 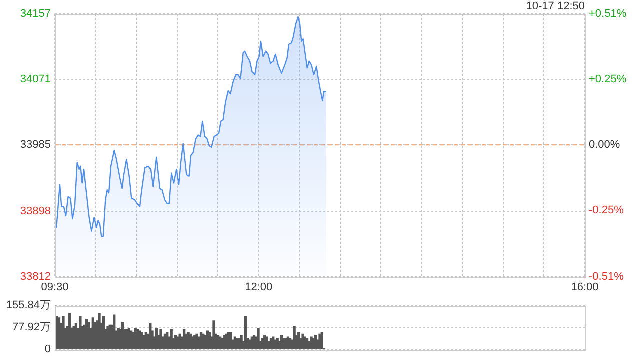 I want to click on x-tick-label: 16:00, so click(x=585, y=288).